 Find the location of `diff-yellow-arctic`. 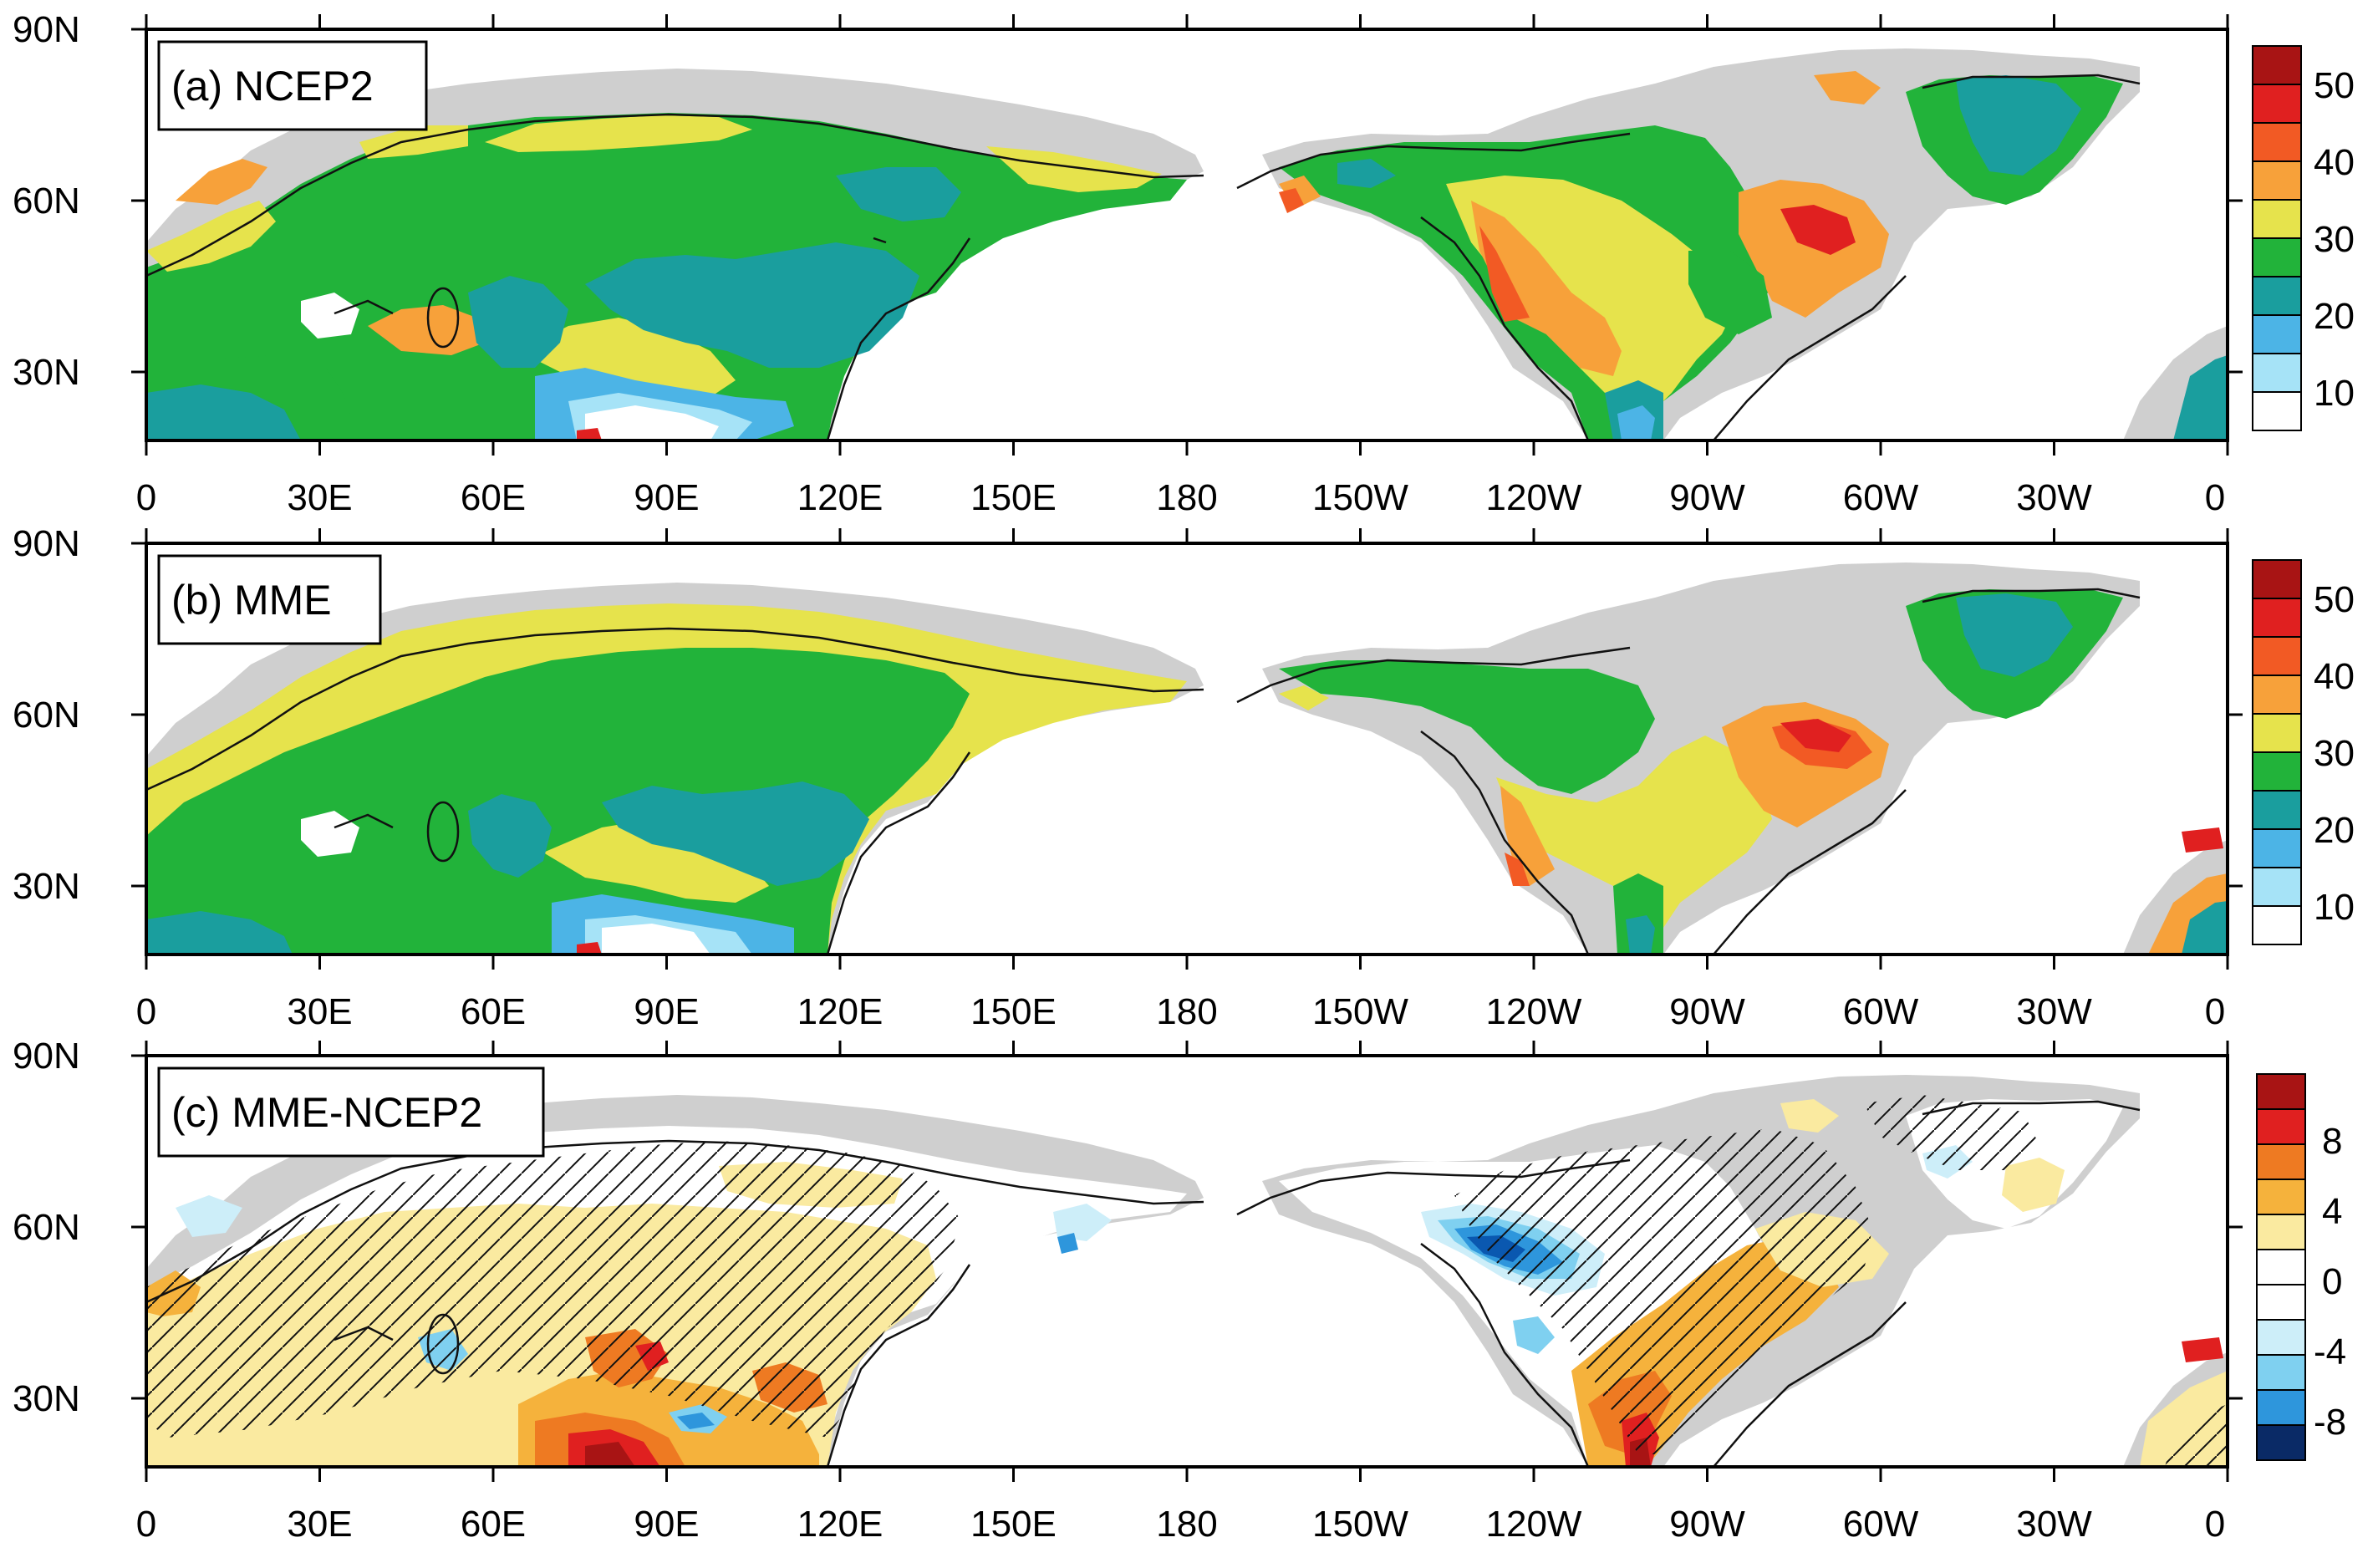

diff-yellow-arctic is located at coordinates (1809, 1116).